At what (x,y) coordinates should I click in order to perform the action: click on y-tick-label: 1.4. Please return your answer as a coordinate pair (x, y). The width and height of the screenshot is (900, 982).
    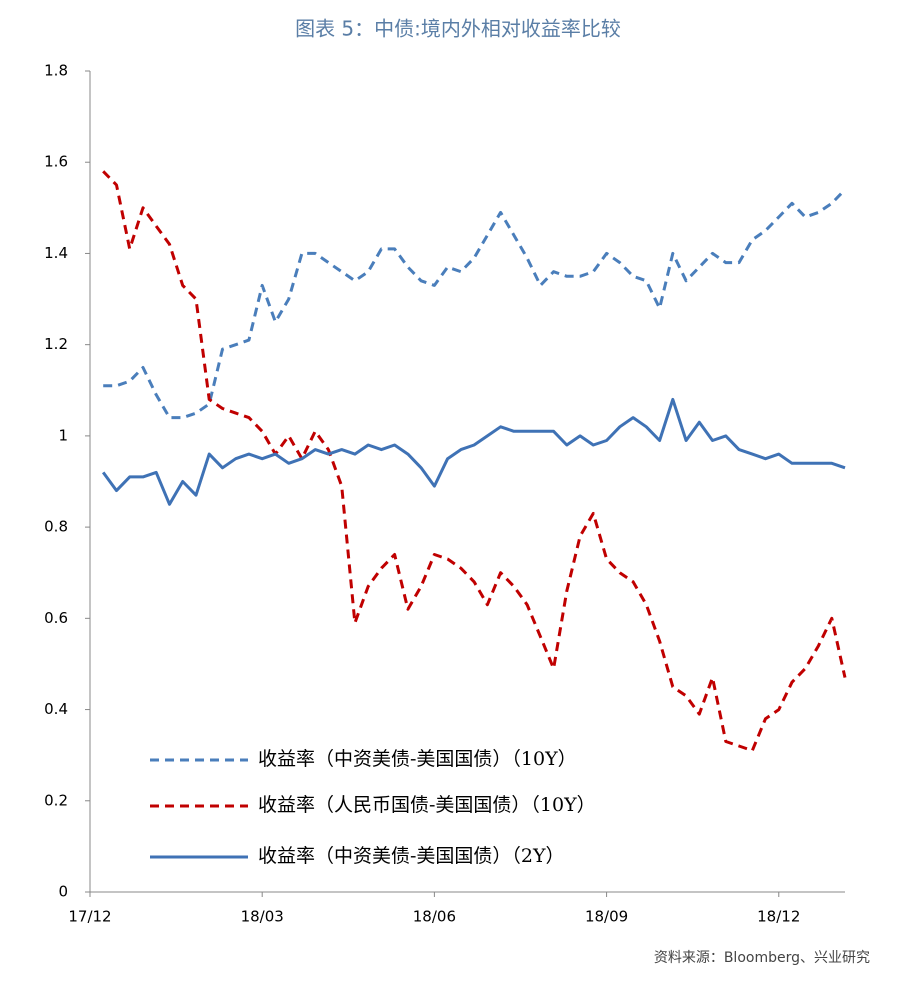
    Looking at the image, I should click on (56, 253).